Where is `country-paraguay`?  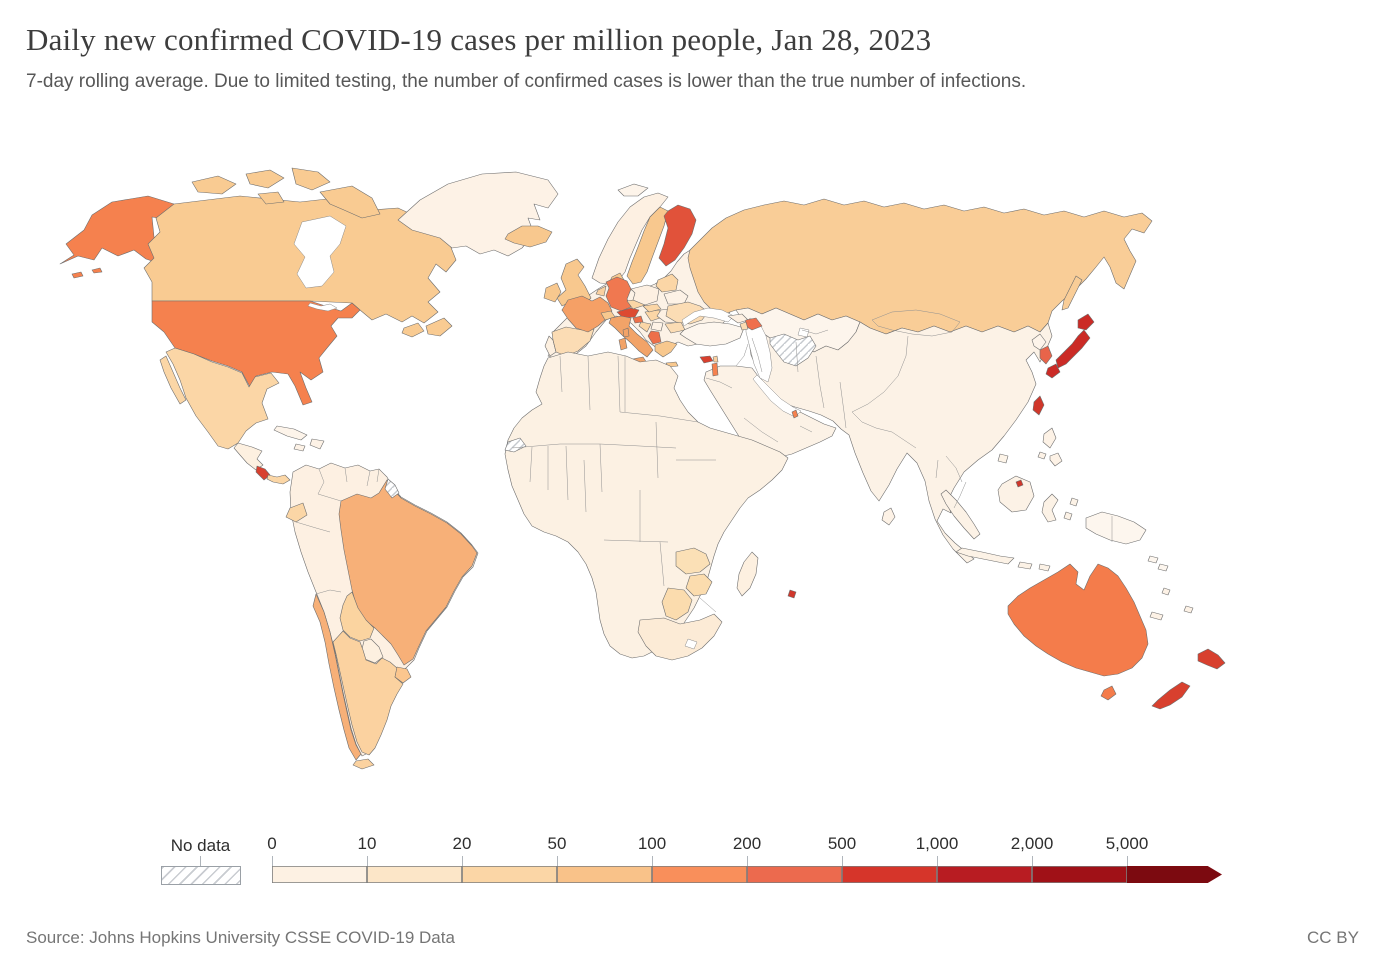 country-paraguay is located at coordinates (372, 651).